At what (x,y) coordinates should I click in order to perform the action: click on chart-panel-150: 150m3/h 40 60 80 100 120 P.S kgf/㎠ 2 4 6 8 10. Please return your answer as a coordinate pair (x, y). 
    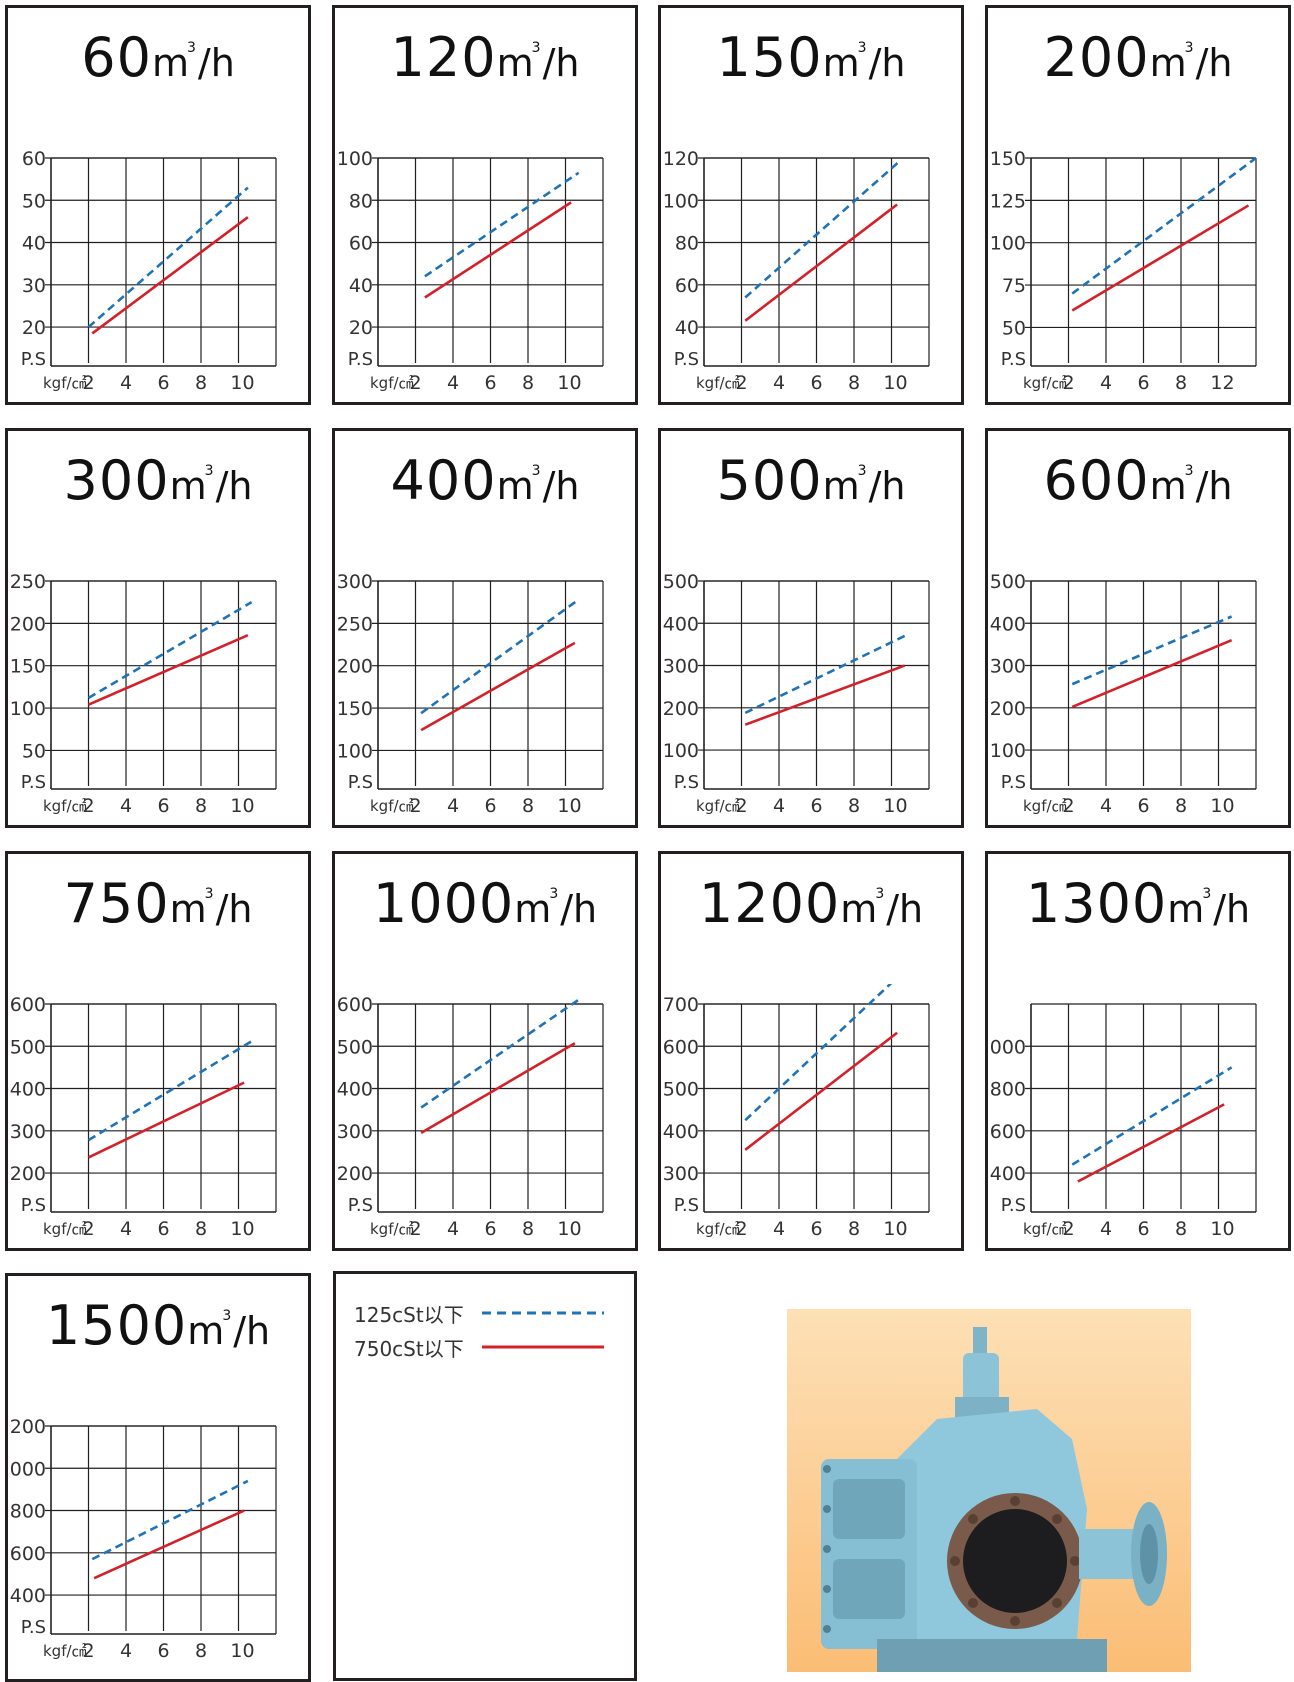
    Looking at the image, I should click on (811, 205).